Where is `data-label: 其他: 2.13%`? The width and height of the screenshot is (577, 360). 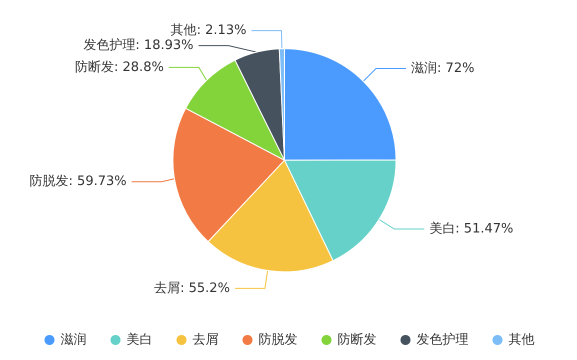 data-label: 其他: 2.13% is located at coordinates (208, 30).